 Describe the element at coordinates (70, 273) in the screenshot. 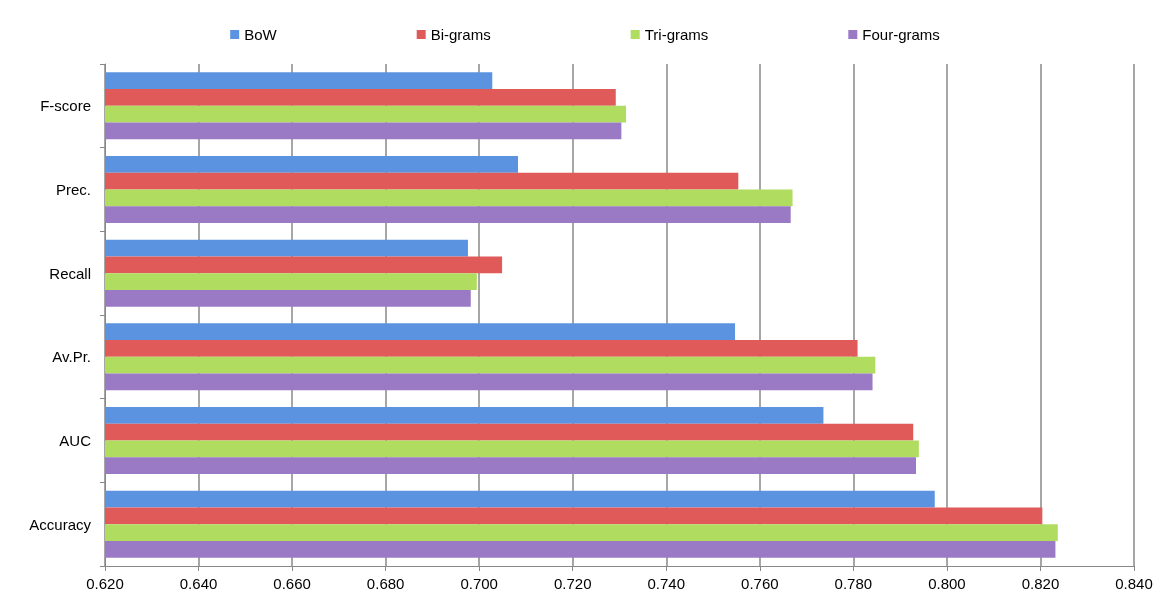

I see `y-tick-label: Recall` at that location.